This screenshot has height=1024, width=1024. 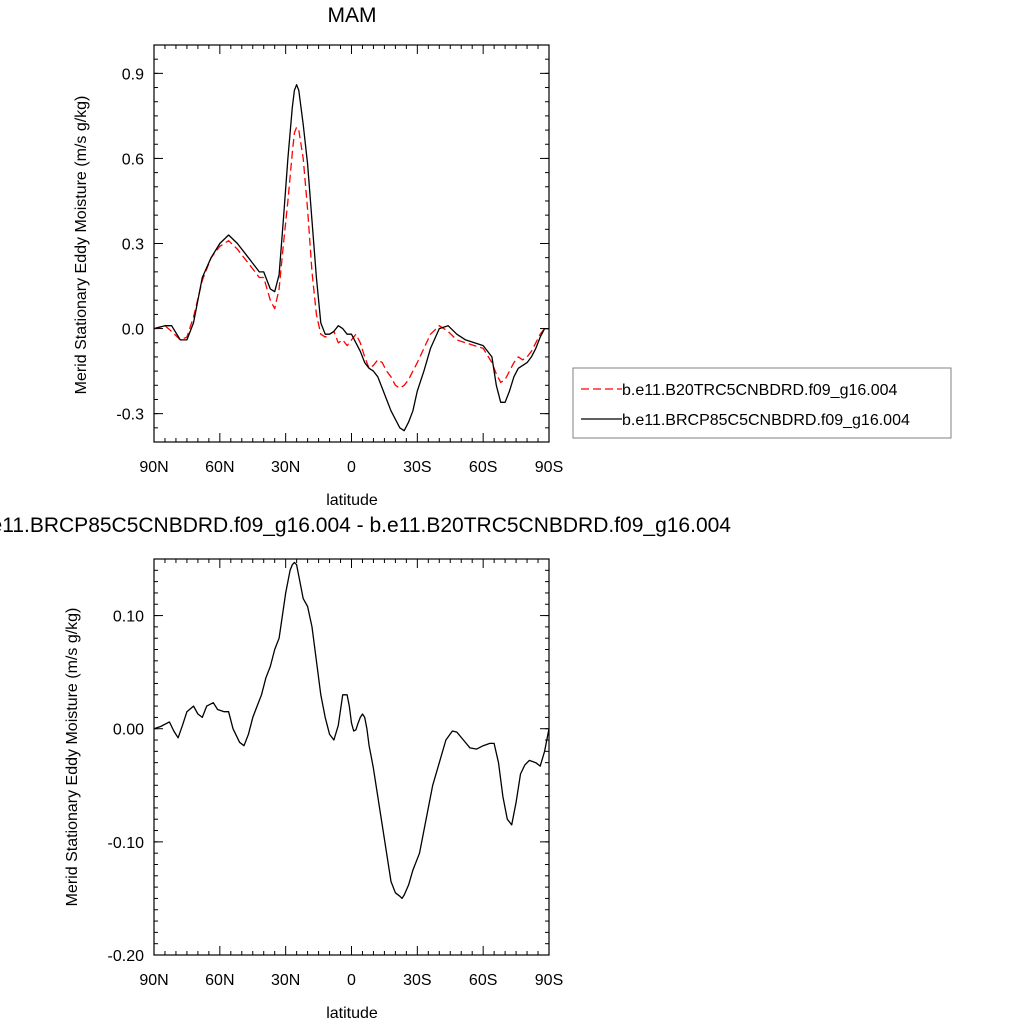 What do you see at coordinates (766, 420) in the screenshot?
I see `legend-label-1: b.e11.BRCP85C5CNBDRD.f09_g16.004` at bounding box center [766, 420].